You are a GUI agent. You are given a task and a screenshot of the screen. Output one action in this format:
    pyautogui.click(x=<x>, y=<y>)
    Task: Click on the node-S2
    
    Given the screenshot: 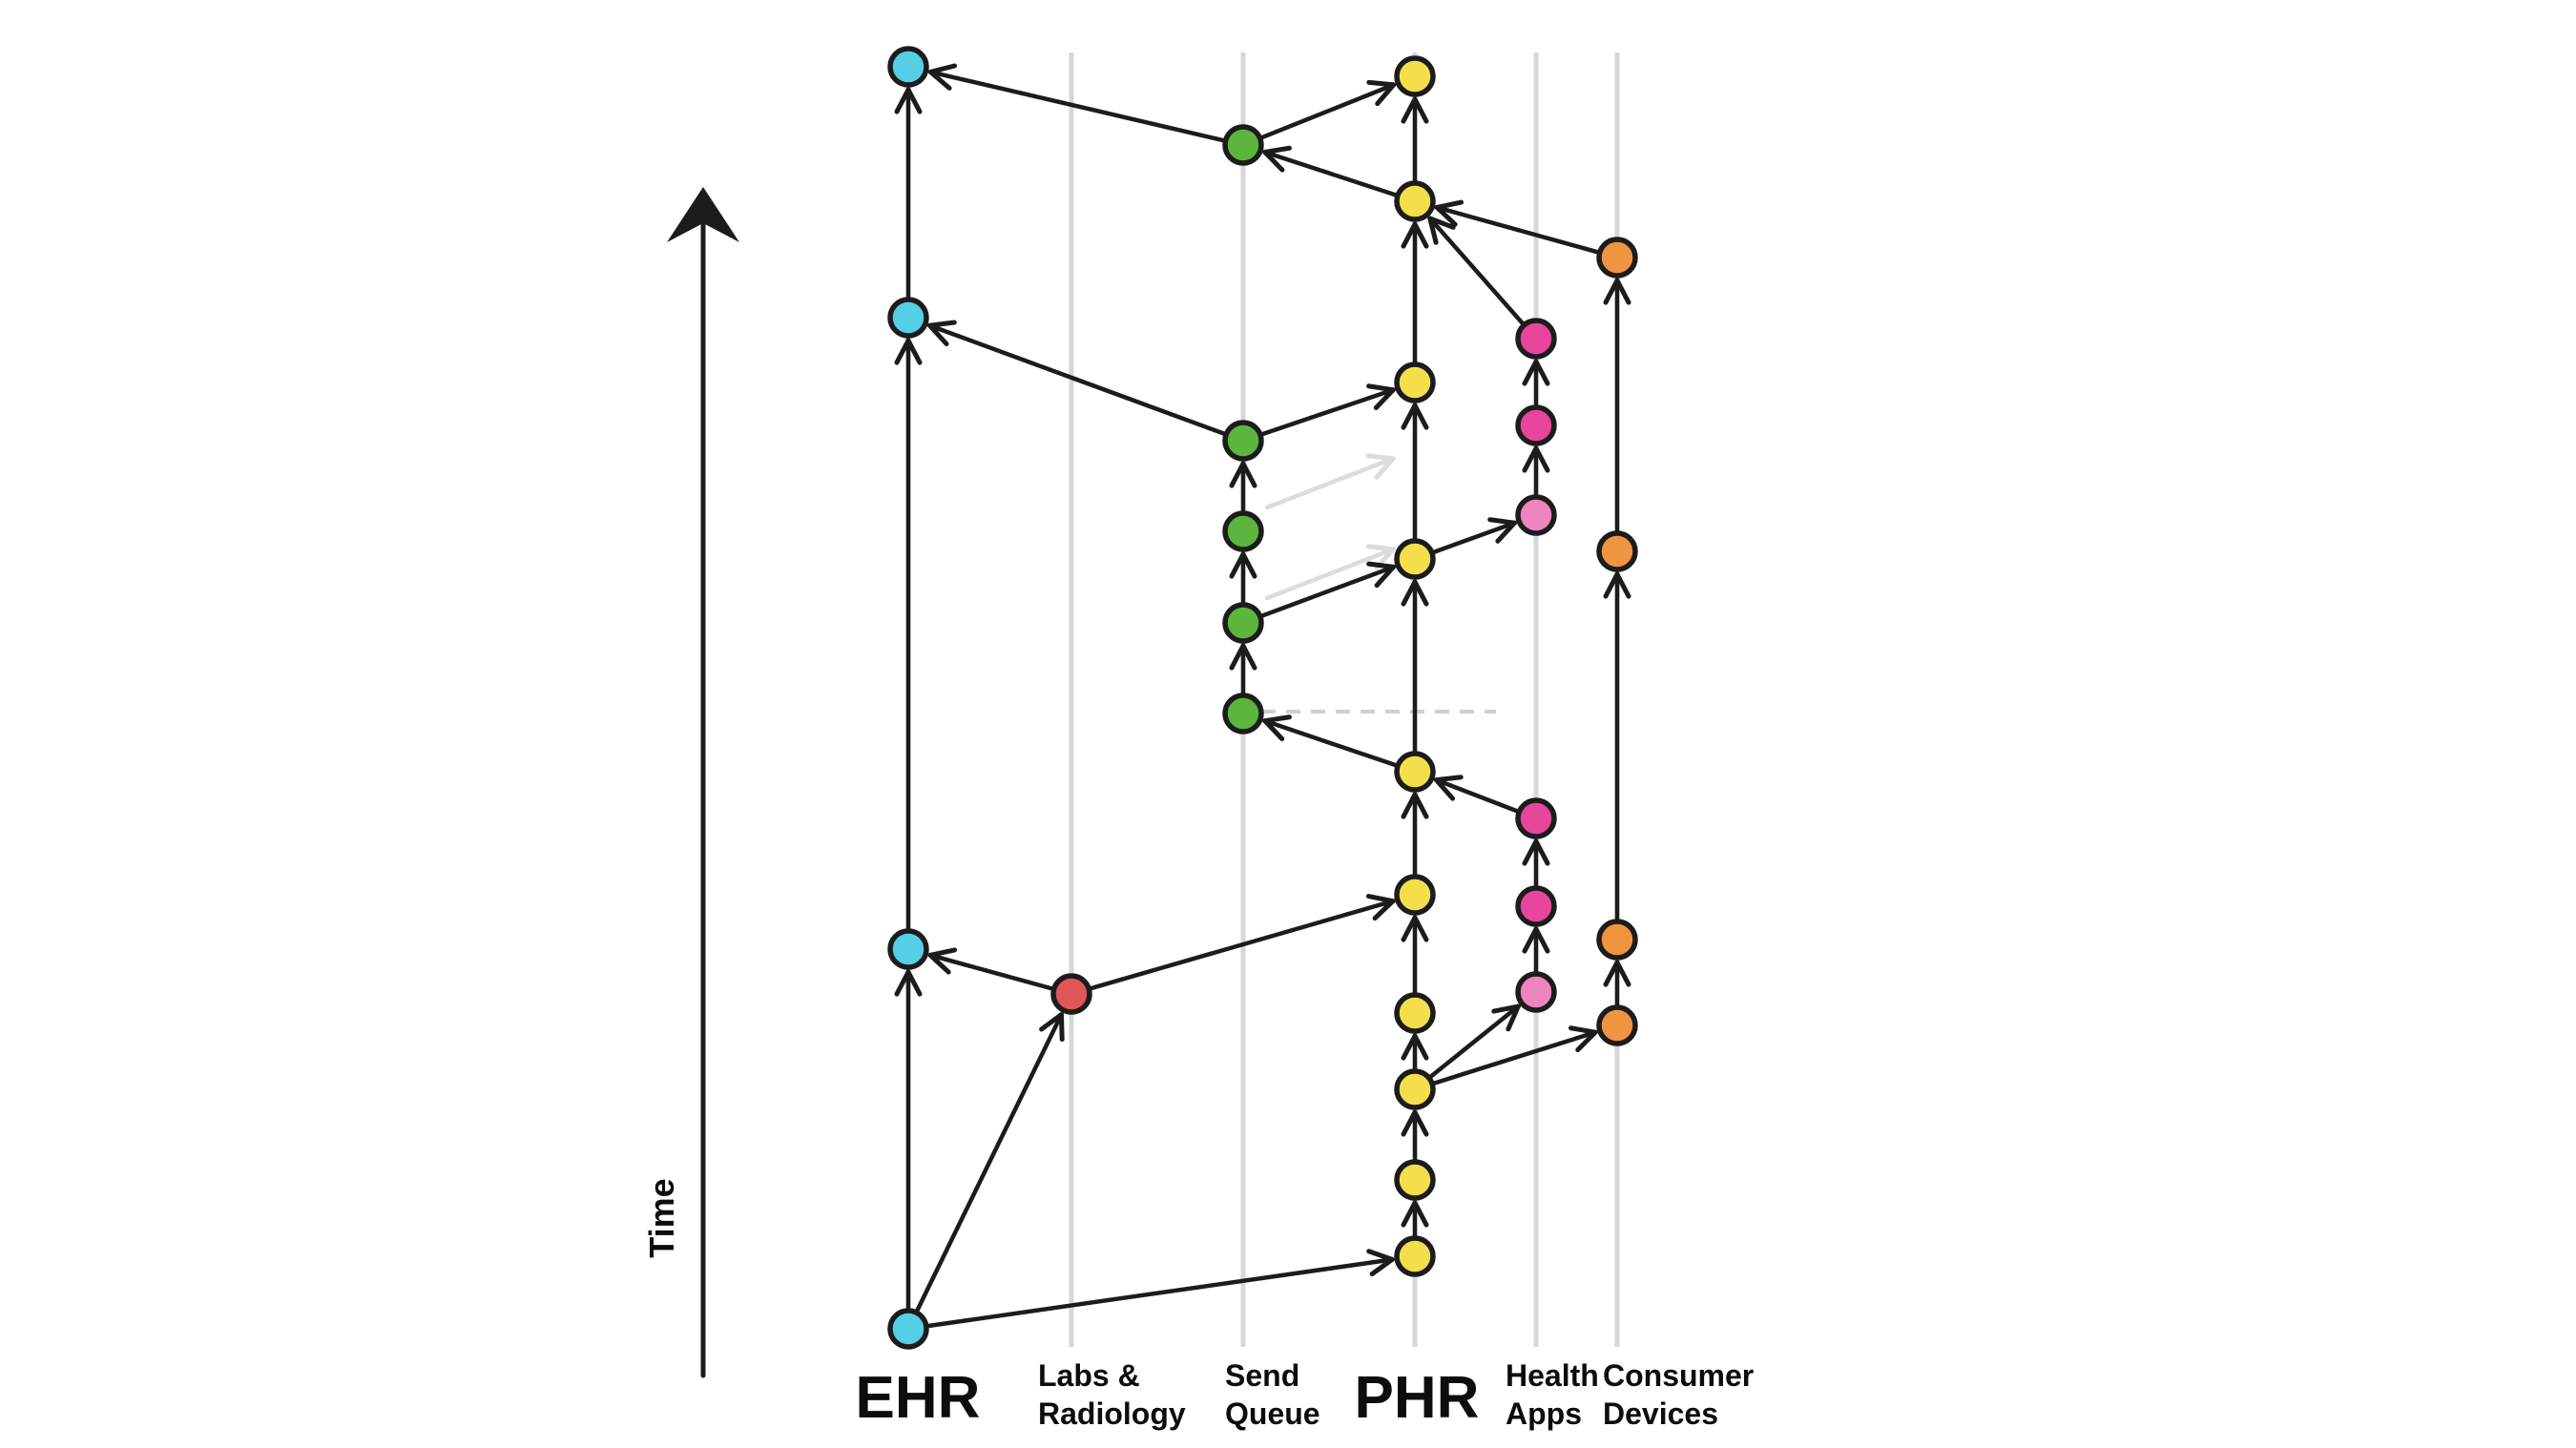 What is the action you would take?
    pyautogui.click(x=1243, y=441)
    